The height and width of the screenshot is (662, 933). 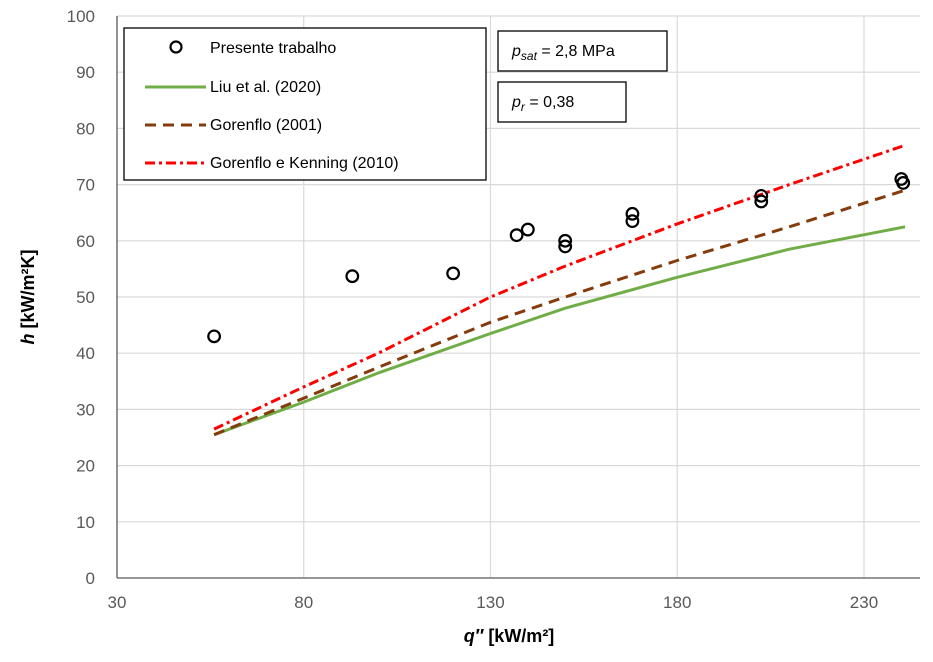 I want to click on y-tick-label: 40, so click(x=85, y=353).